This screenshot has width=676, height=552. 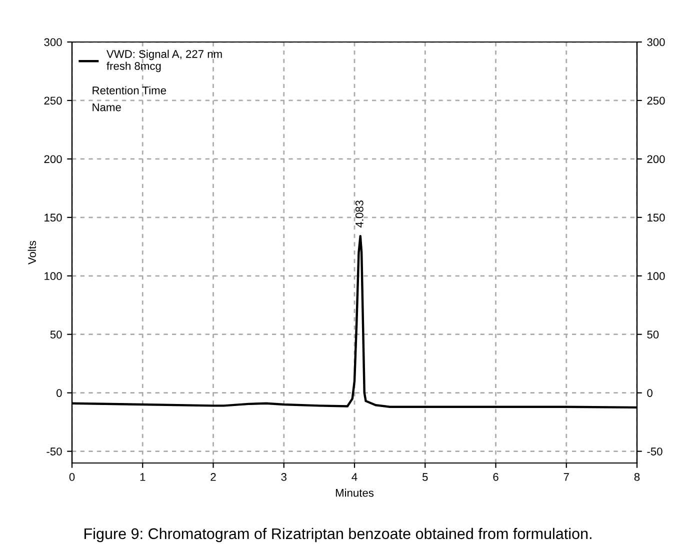 I want to click on y2-tick-label: 50, so click(x=653, y=334).